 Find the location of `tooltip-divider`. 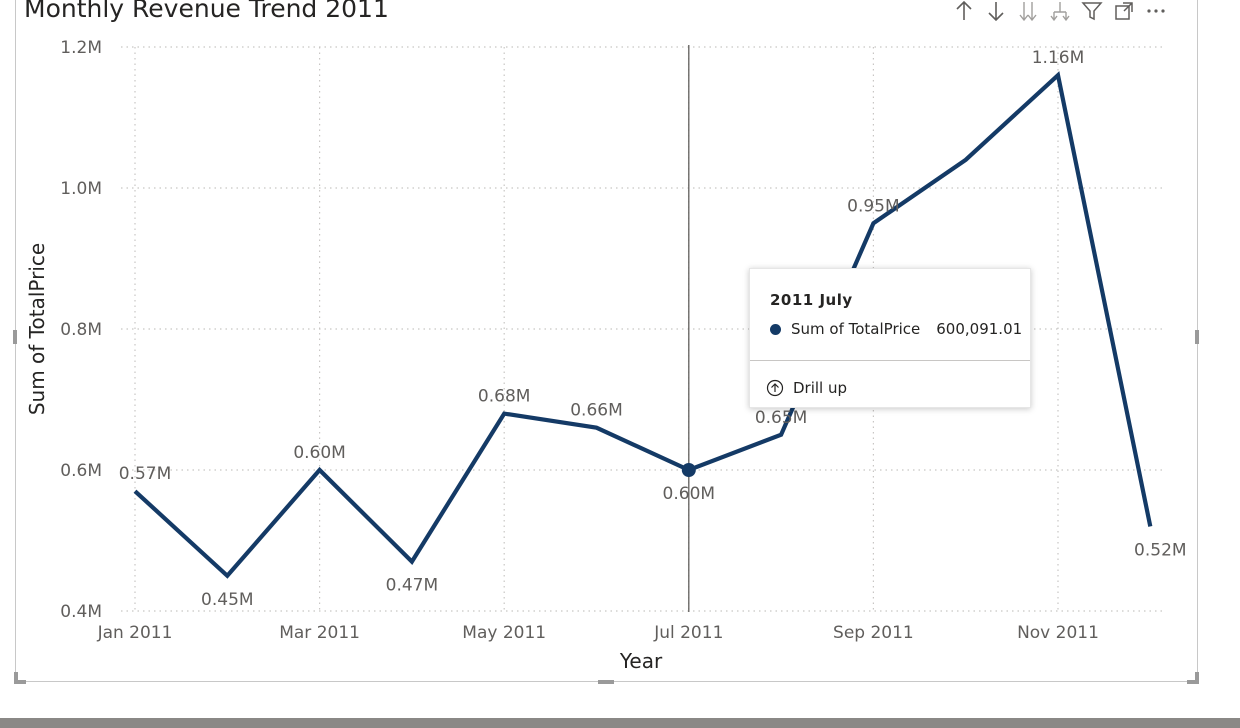

tooltip-divider is located at coordinates (890, 360).